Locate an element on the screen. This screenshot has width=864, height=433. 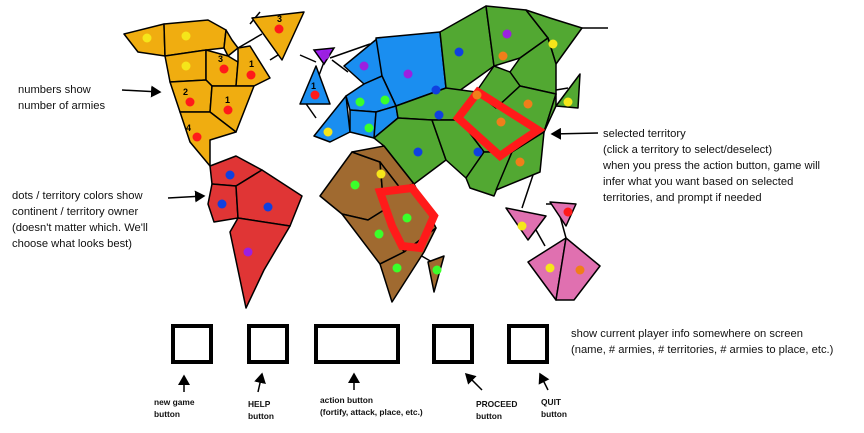
help-button-label: HELP button is located at coordinates (261, 410).